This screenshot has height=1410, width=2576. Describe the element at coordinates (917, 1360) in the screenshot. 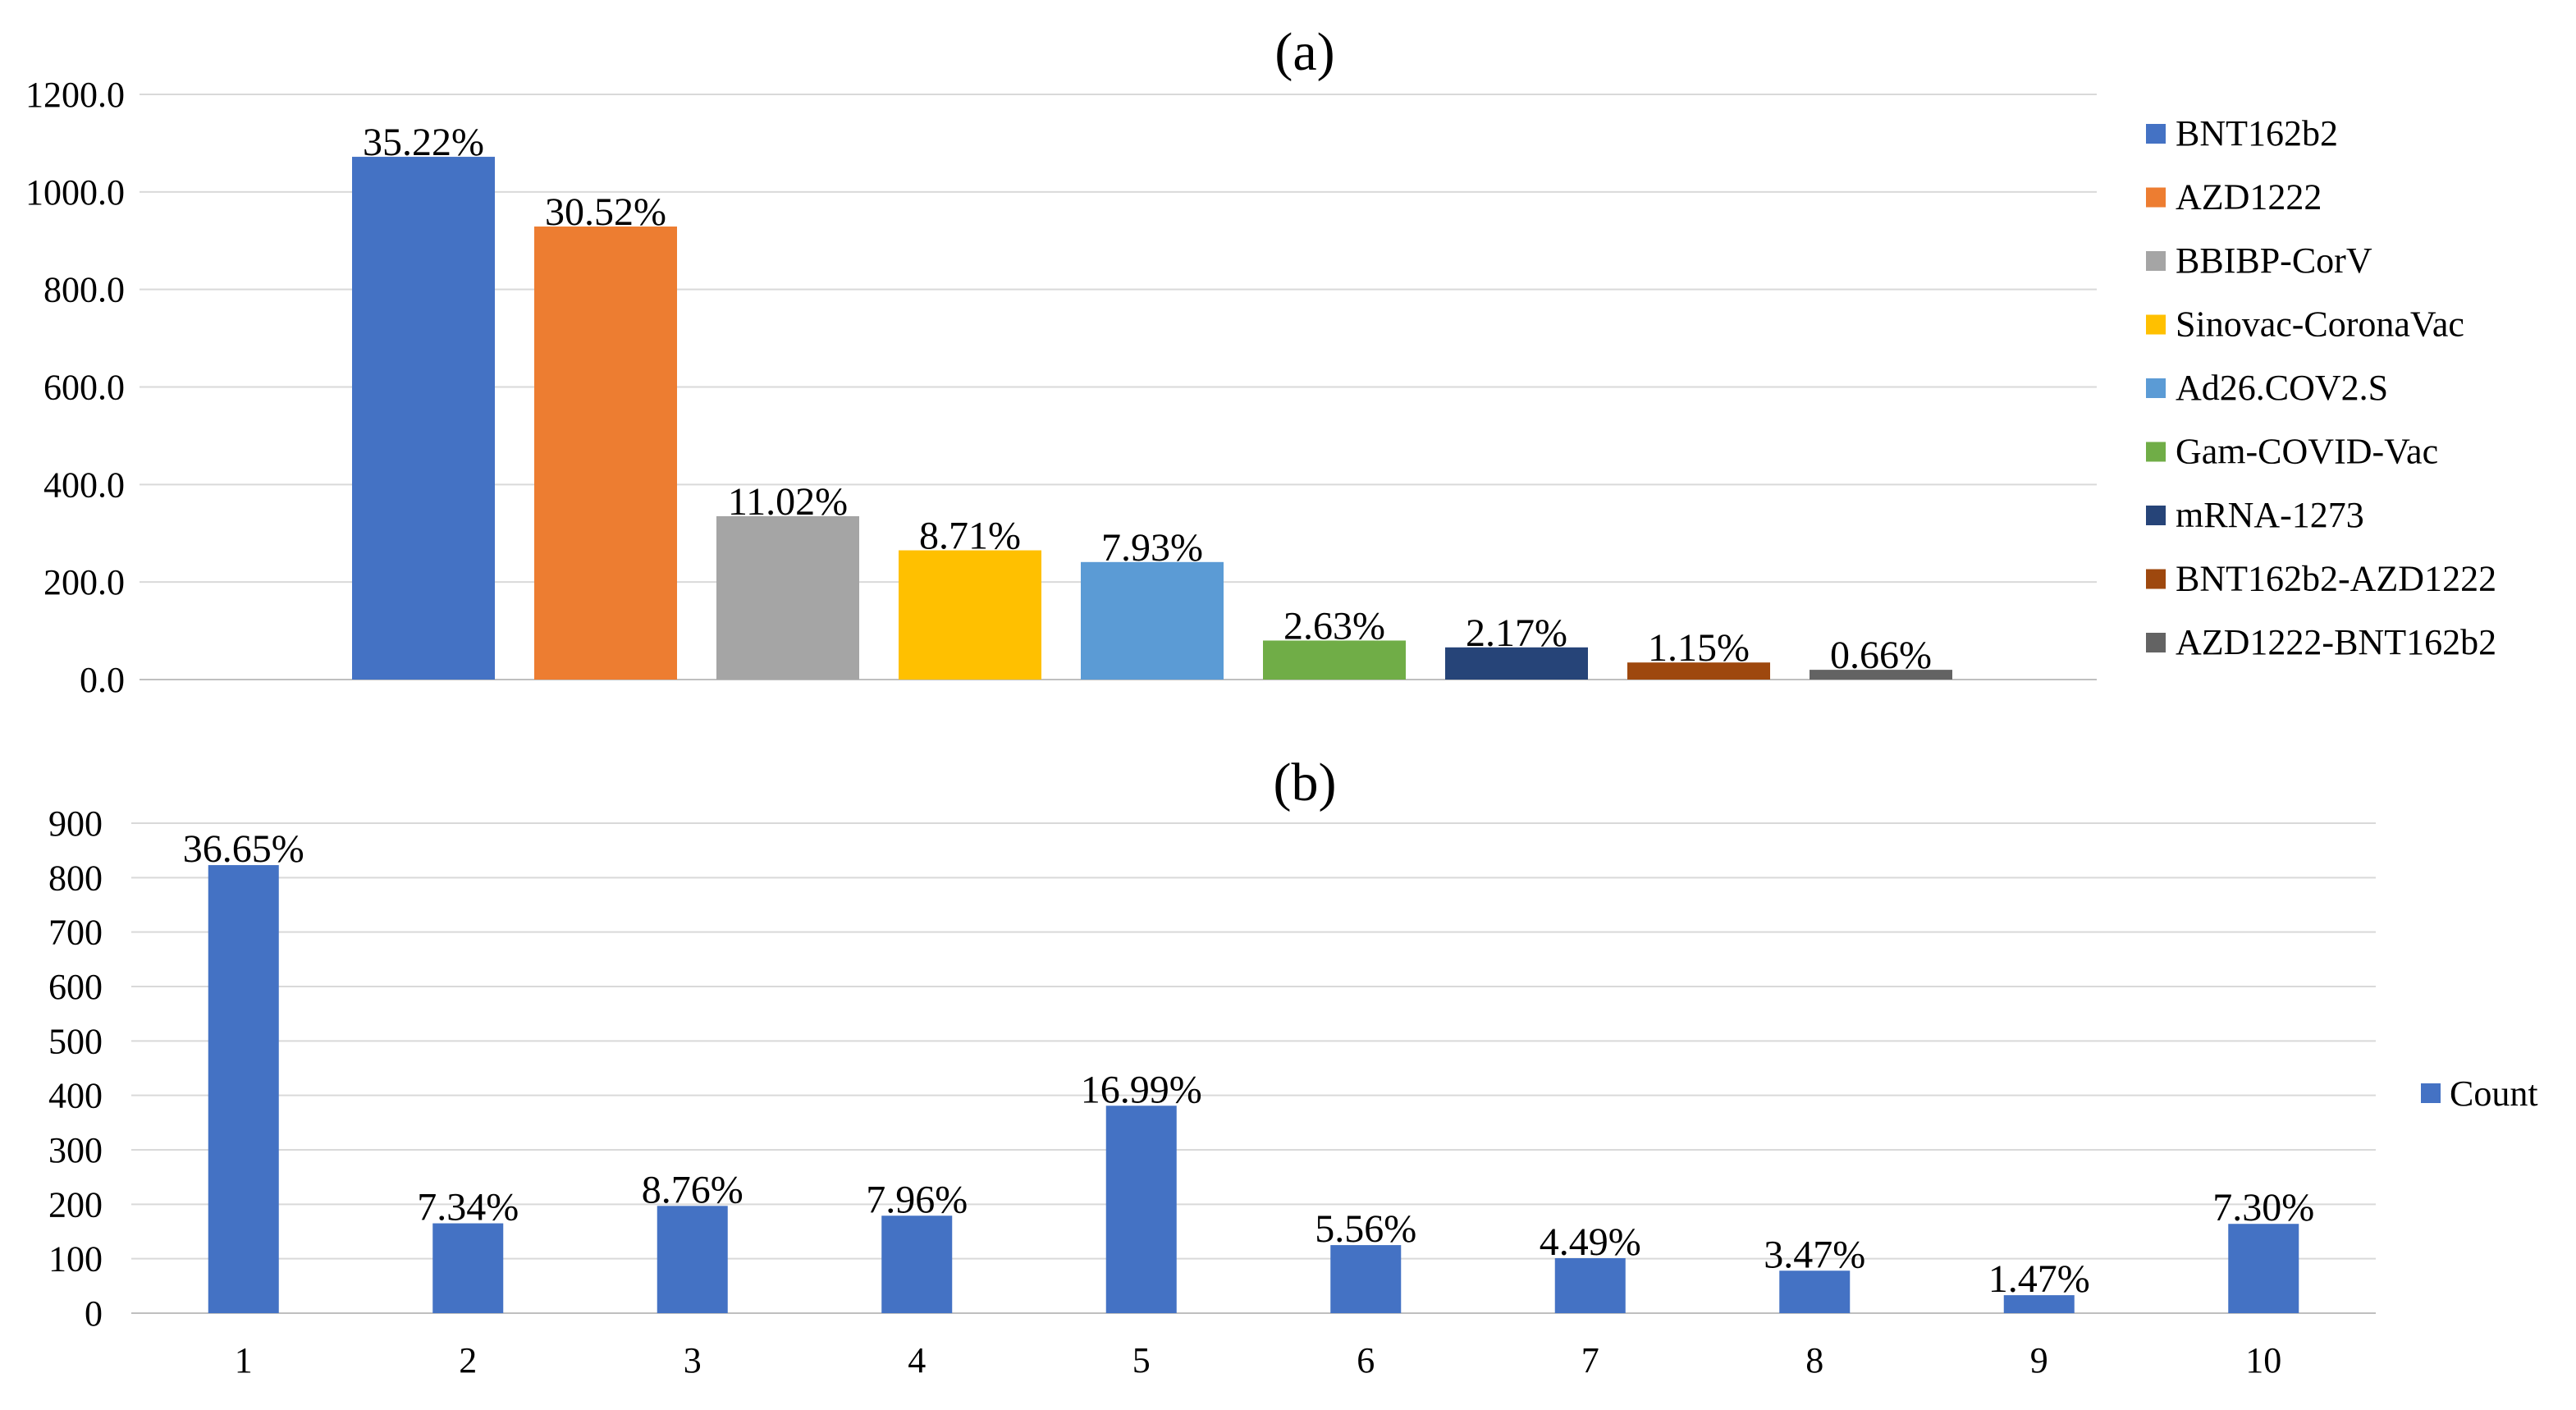

I see `x-tick-label: 4` at that location.